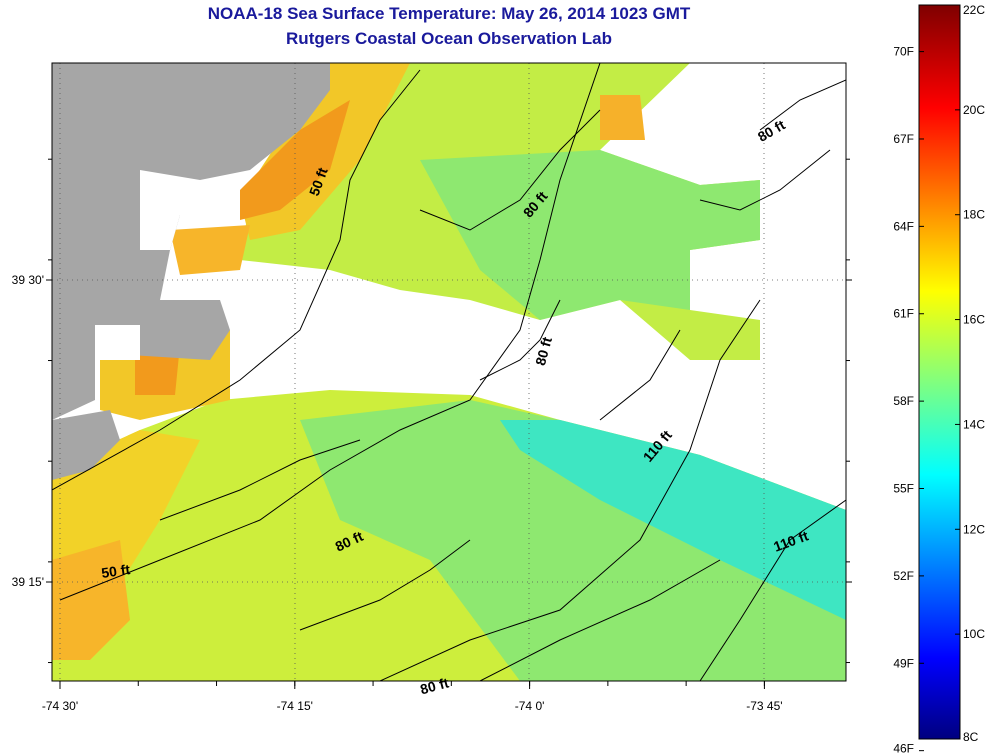  What do you see at coordinates (974, 110) in the screenshot?
I see `colorbar-celsius-label: 20C` at bounding box center [974, 110].